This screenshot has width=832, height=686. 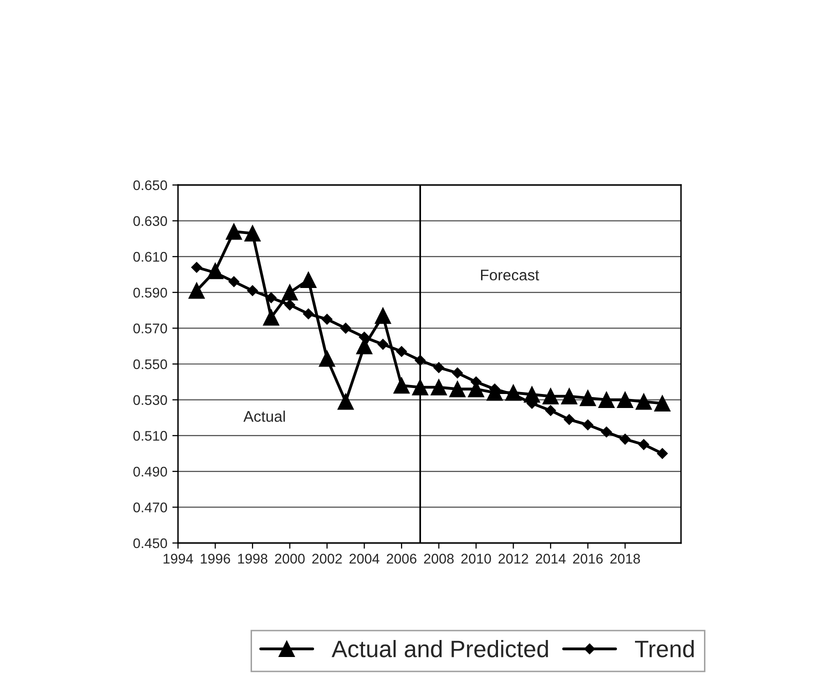 I want to click on legend-label: Actual and Predicted, so click(x=440, y=649).